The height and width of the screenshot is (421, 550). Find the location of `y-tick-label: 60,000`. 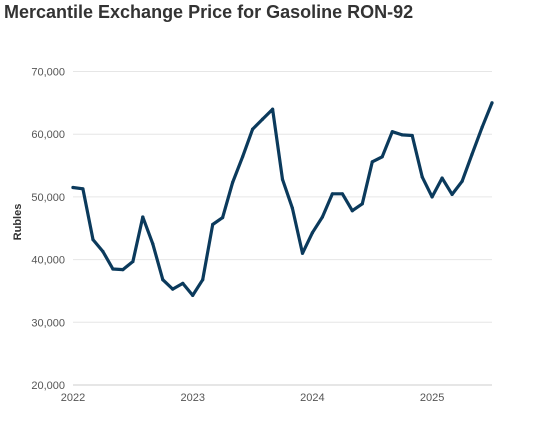

y-tick-label: 60,000 is located at coordinates (48, 135).